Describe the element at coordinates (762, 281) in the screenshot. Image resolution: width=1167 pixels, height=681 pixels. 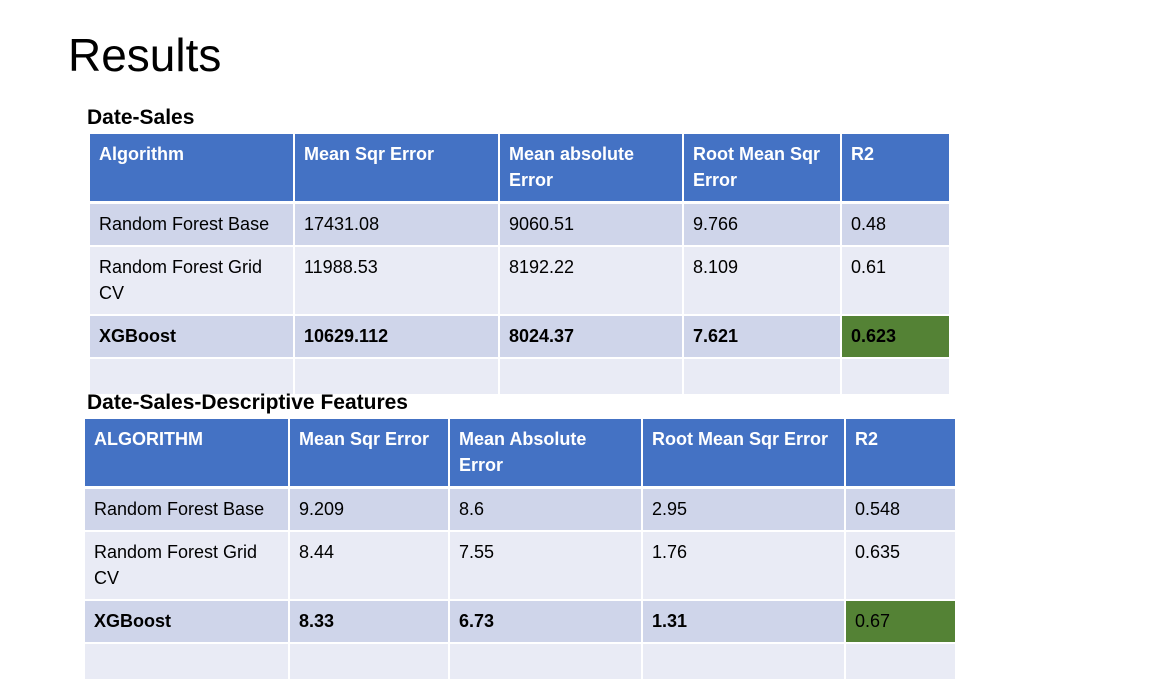
I see `cell-rmse: 8.109` at that location.